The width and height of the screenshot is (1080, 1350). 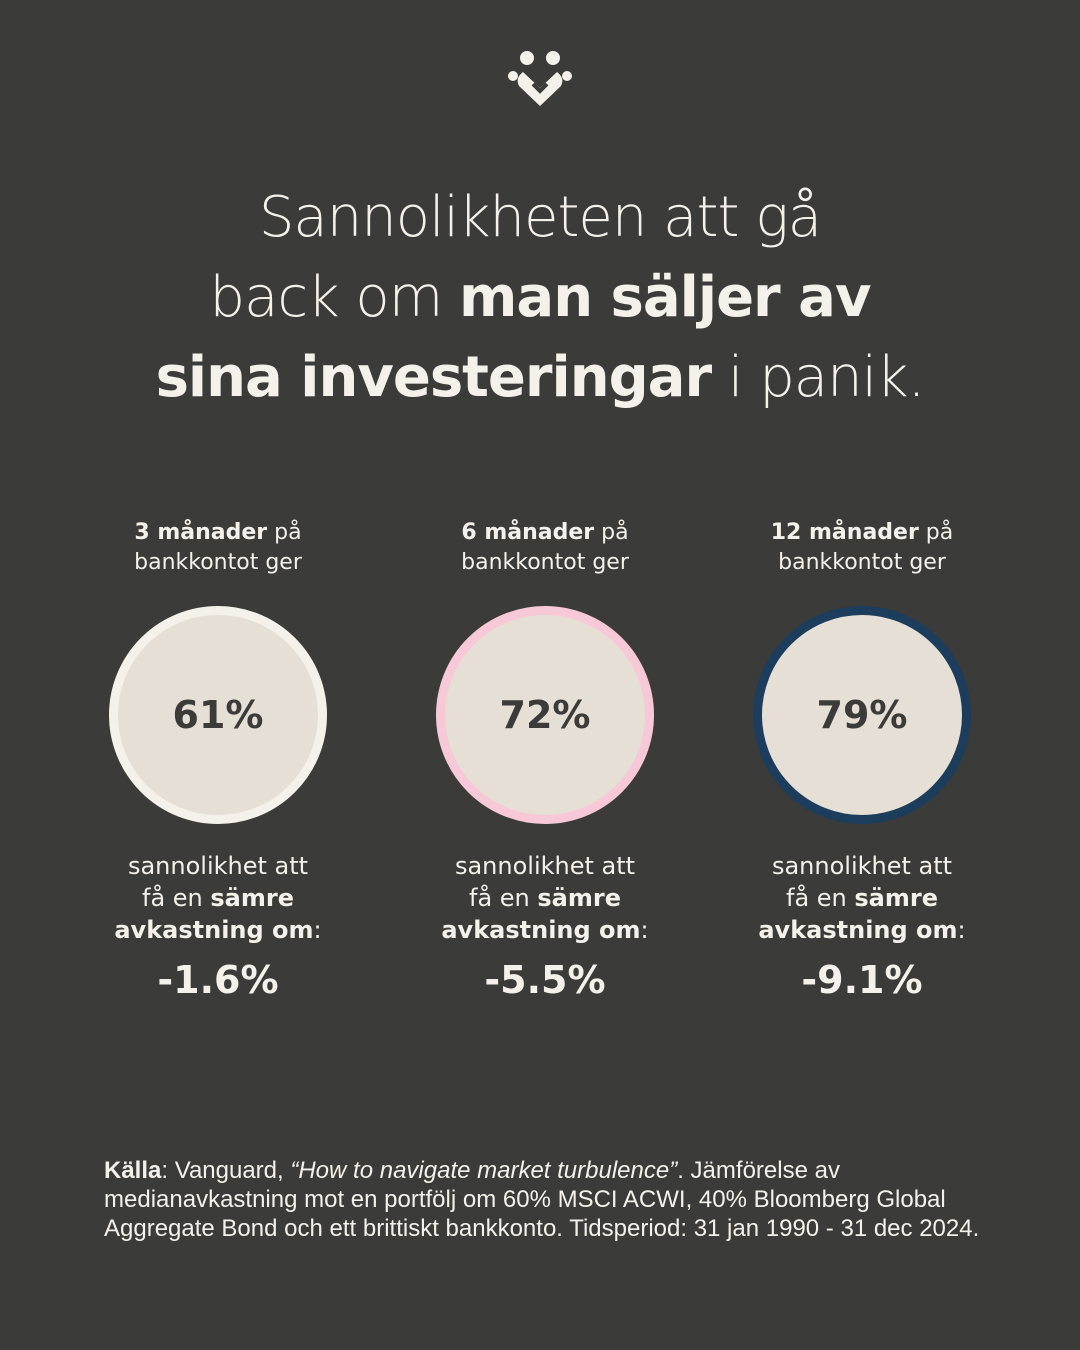 I want to click on circle: 72%, so click(x=545, y=715).